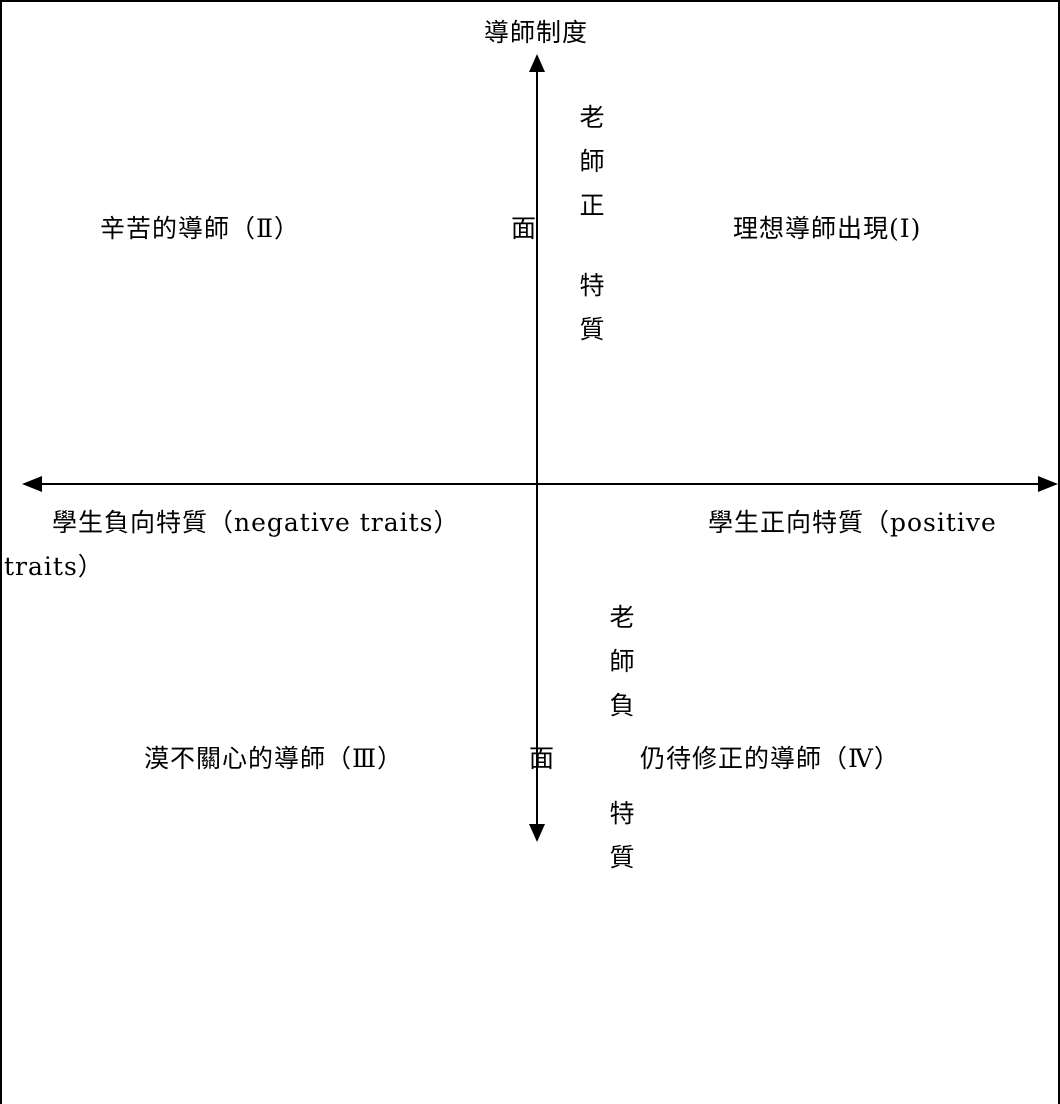 The width and height of the screenshot is (1060, 1104). I want to click on lower-vertical-char-3: 負, so click(622, 705).